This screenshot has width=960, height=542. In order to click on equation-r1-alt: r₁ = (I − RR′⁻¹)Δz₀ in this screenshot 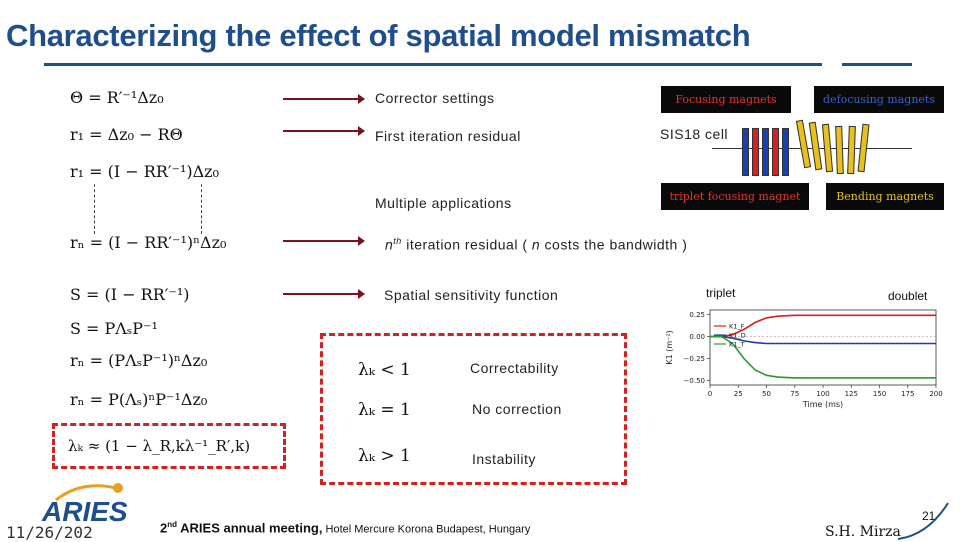, I will do `click(145, 171)`.